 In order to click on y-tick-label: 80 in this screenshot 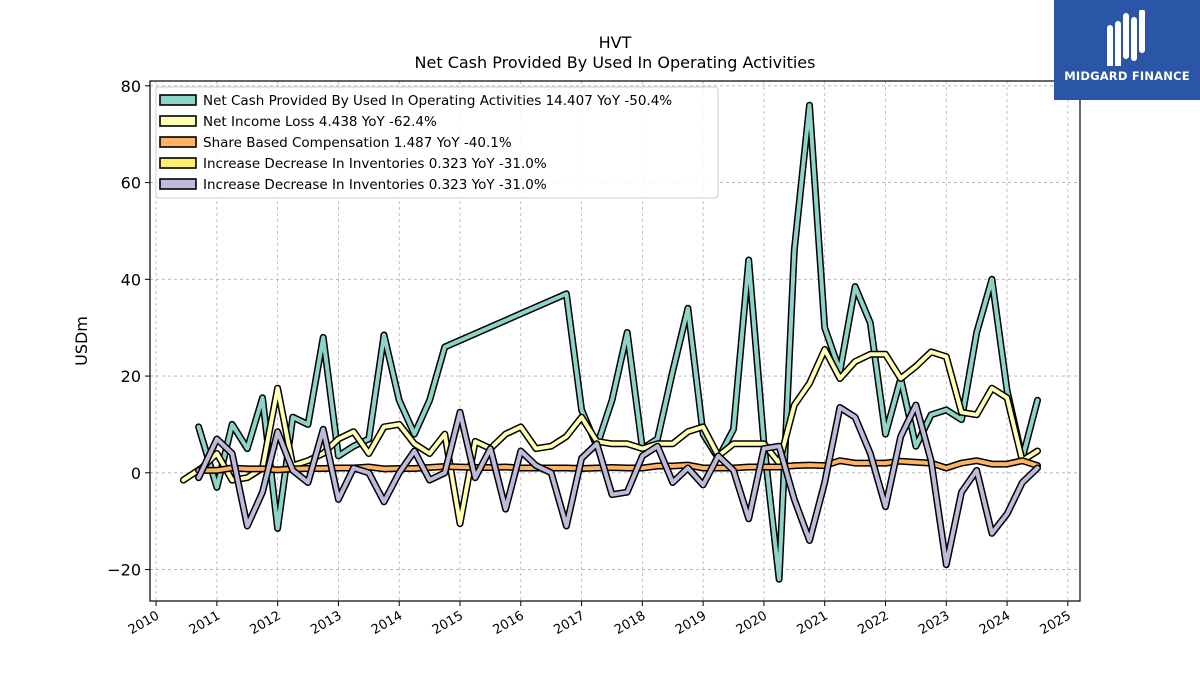, I will do `click(131, 86)`.